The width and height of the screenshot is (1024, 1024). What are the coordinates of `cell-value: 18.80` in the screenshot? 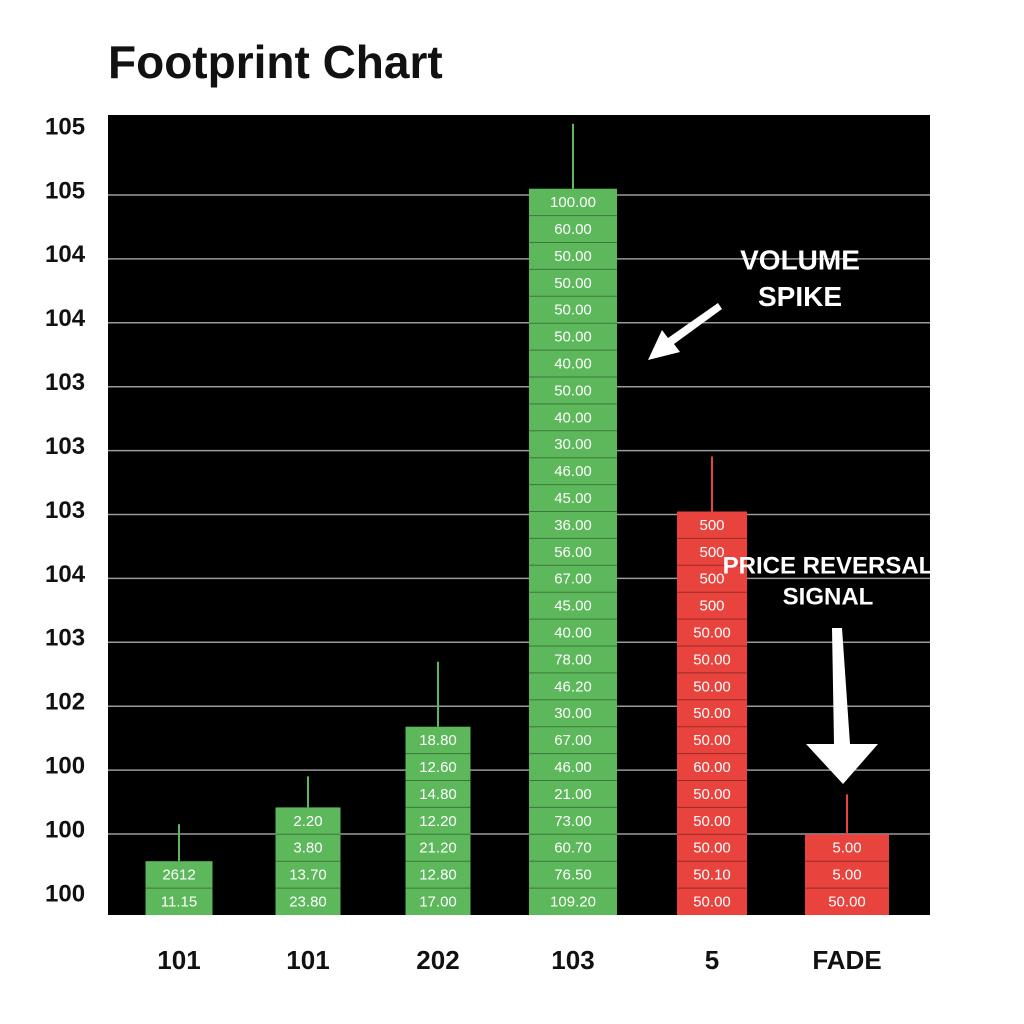 It's located at (438, 740).